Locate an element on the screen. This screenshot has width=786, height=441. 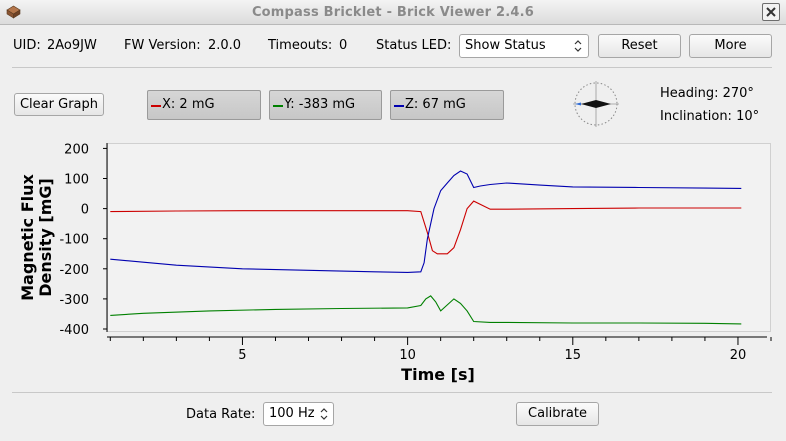
y-tick-label: 200 is located at coordinates (76, 149).